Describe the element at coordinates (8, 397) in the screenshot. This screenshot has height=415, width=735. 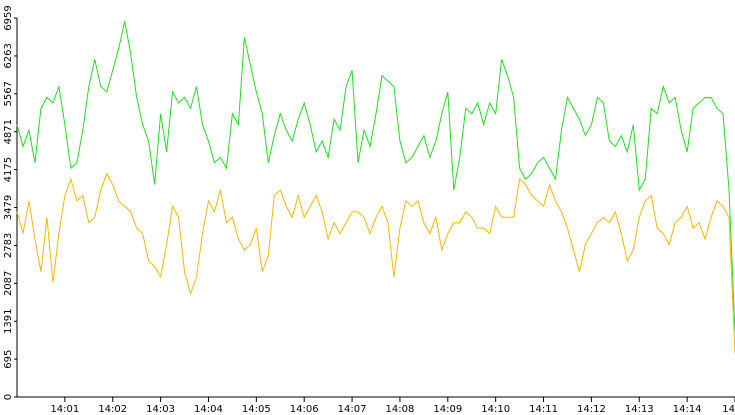
I see `y-tick-label: 0` at that location.